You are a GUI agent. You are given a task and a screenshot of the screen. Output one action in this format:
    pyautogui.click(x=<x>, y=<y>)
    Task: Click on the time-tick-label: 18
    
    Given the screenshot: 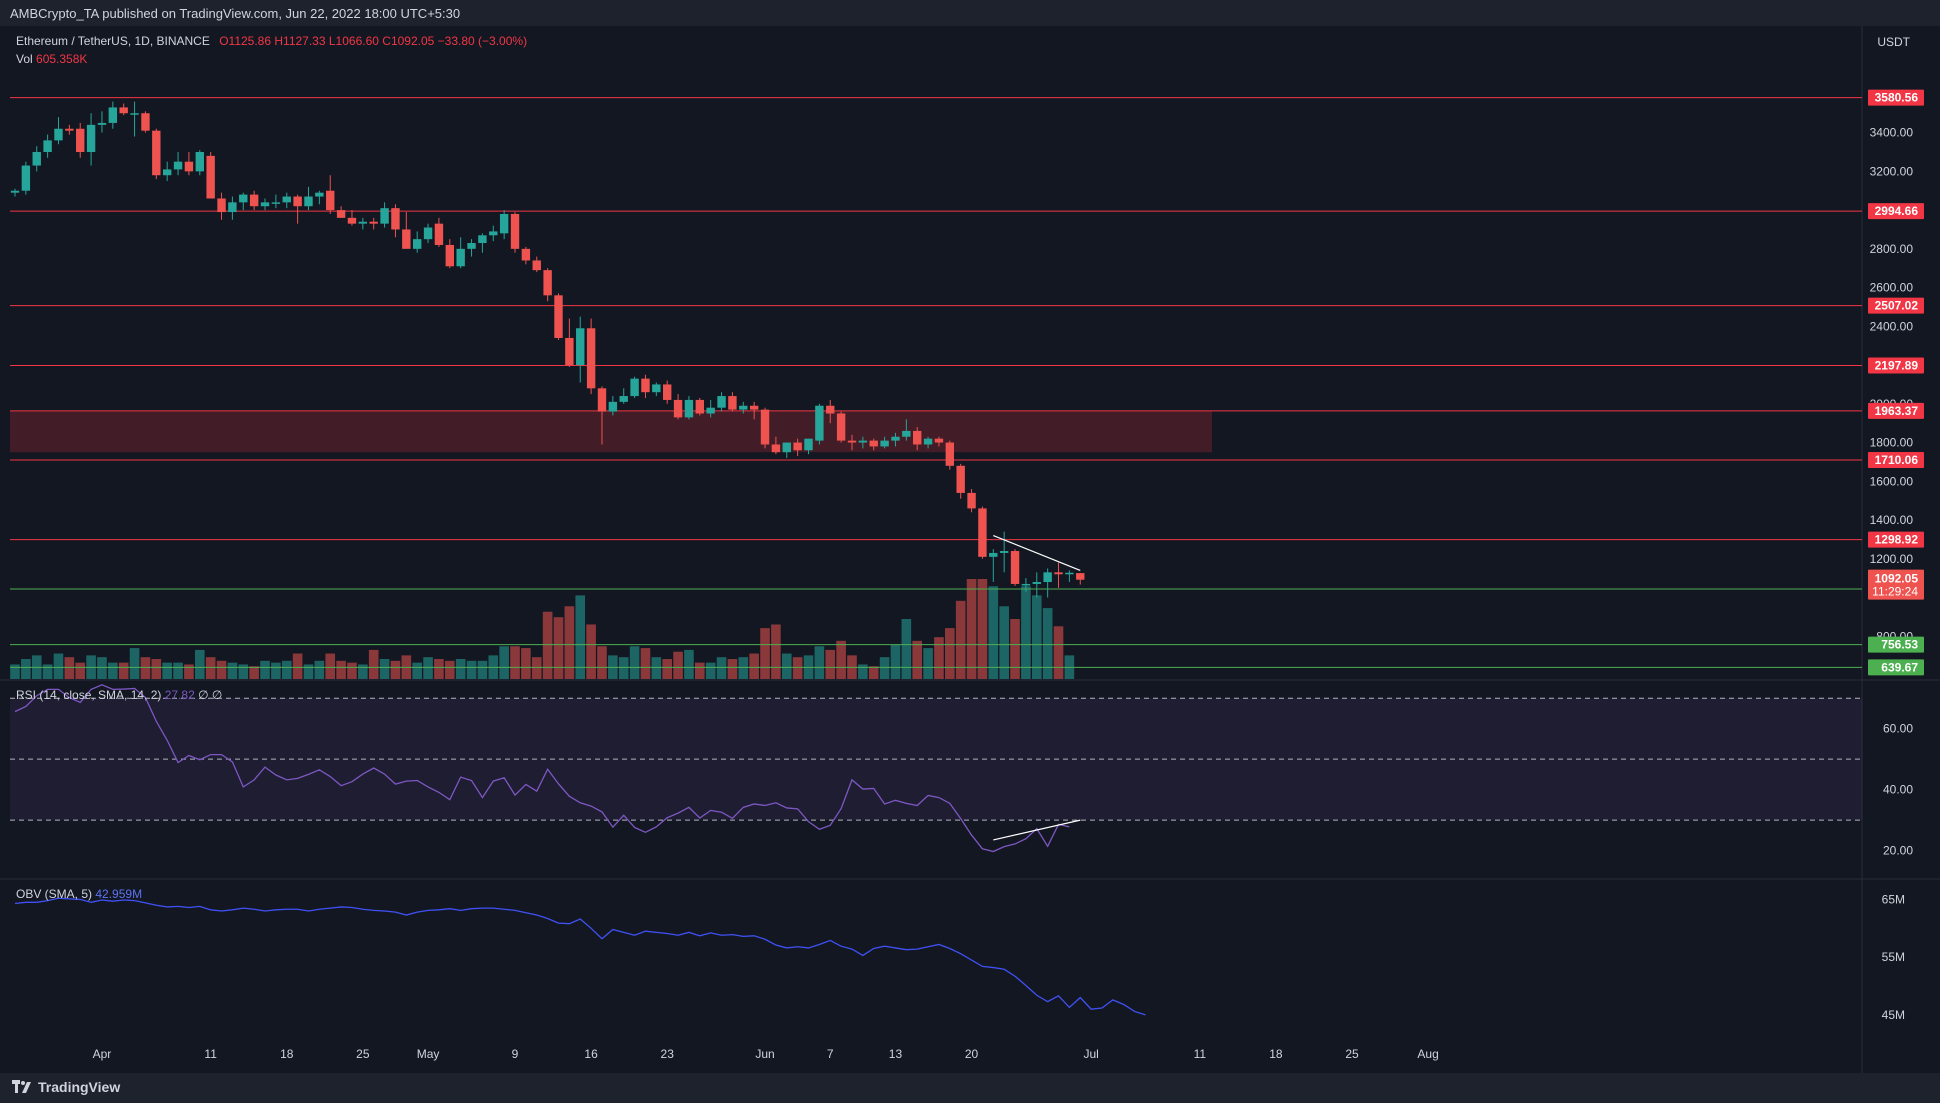 What is the action you would take?
    pyautogui.click(x=1276, y=1054)
    